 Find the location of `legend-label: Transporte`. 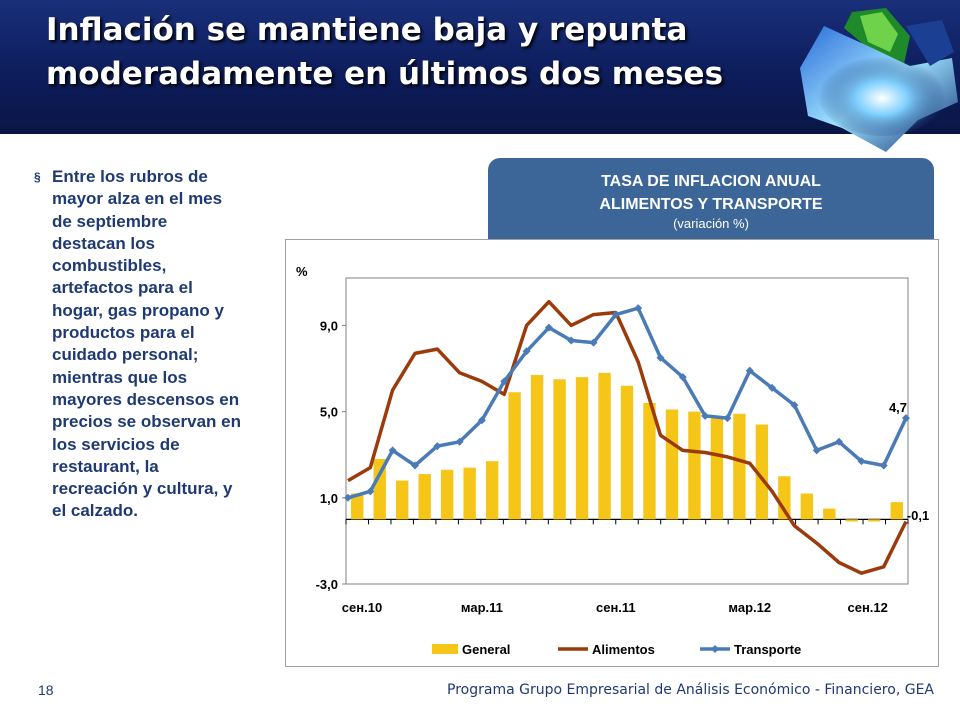

legend-label: Transporte is located at coordinates (767, 649).